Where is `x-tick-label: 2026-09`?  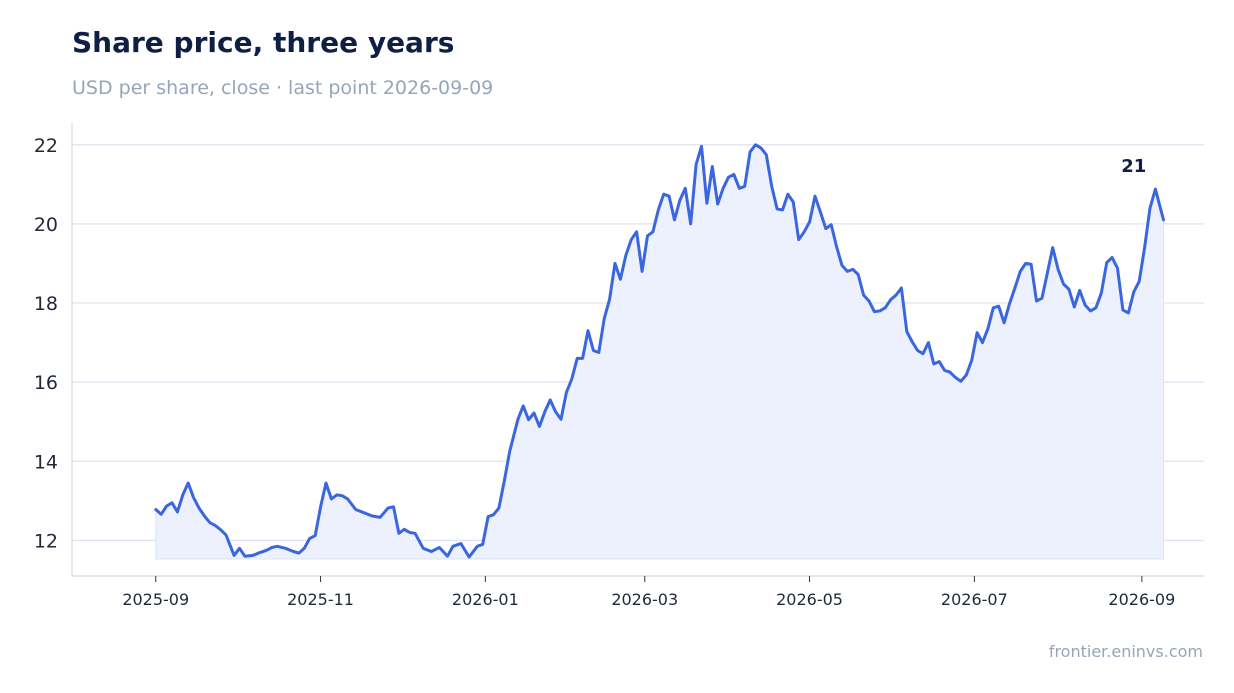
x-tick-label: 2026-09 is located at coordinates (1141, 599).